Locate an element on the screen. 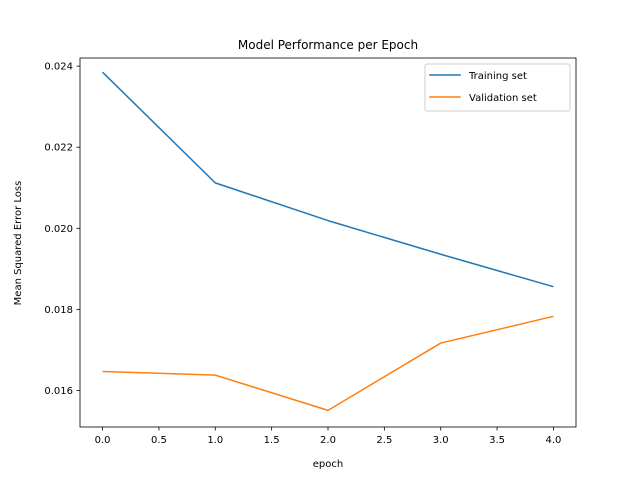 The image size is (640, 480). series-line-validation is located at coordinates (328, 363).